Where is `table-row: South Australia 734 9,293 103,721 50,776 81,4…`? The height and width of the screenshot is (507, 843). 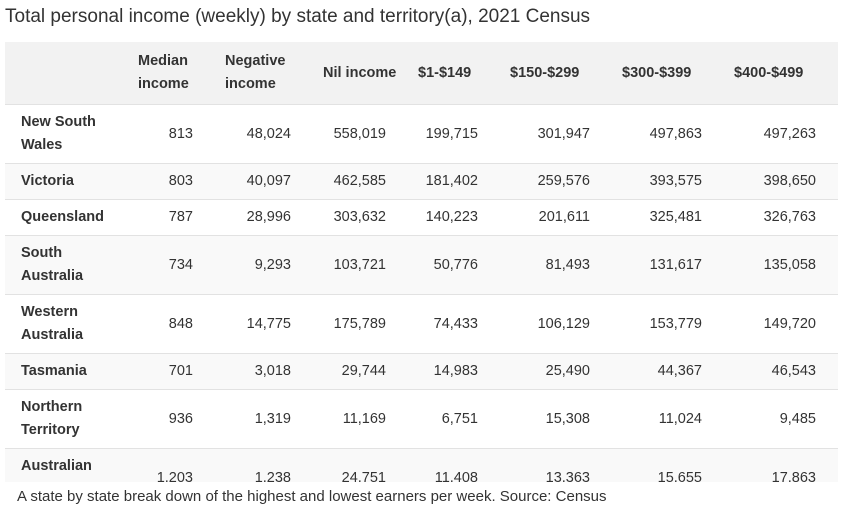 table-row: South Australia 734 9,293 103,721 50,776 81,4… is located at coordinates (421, 265).